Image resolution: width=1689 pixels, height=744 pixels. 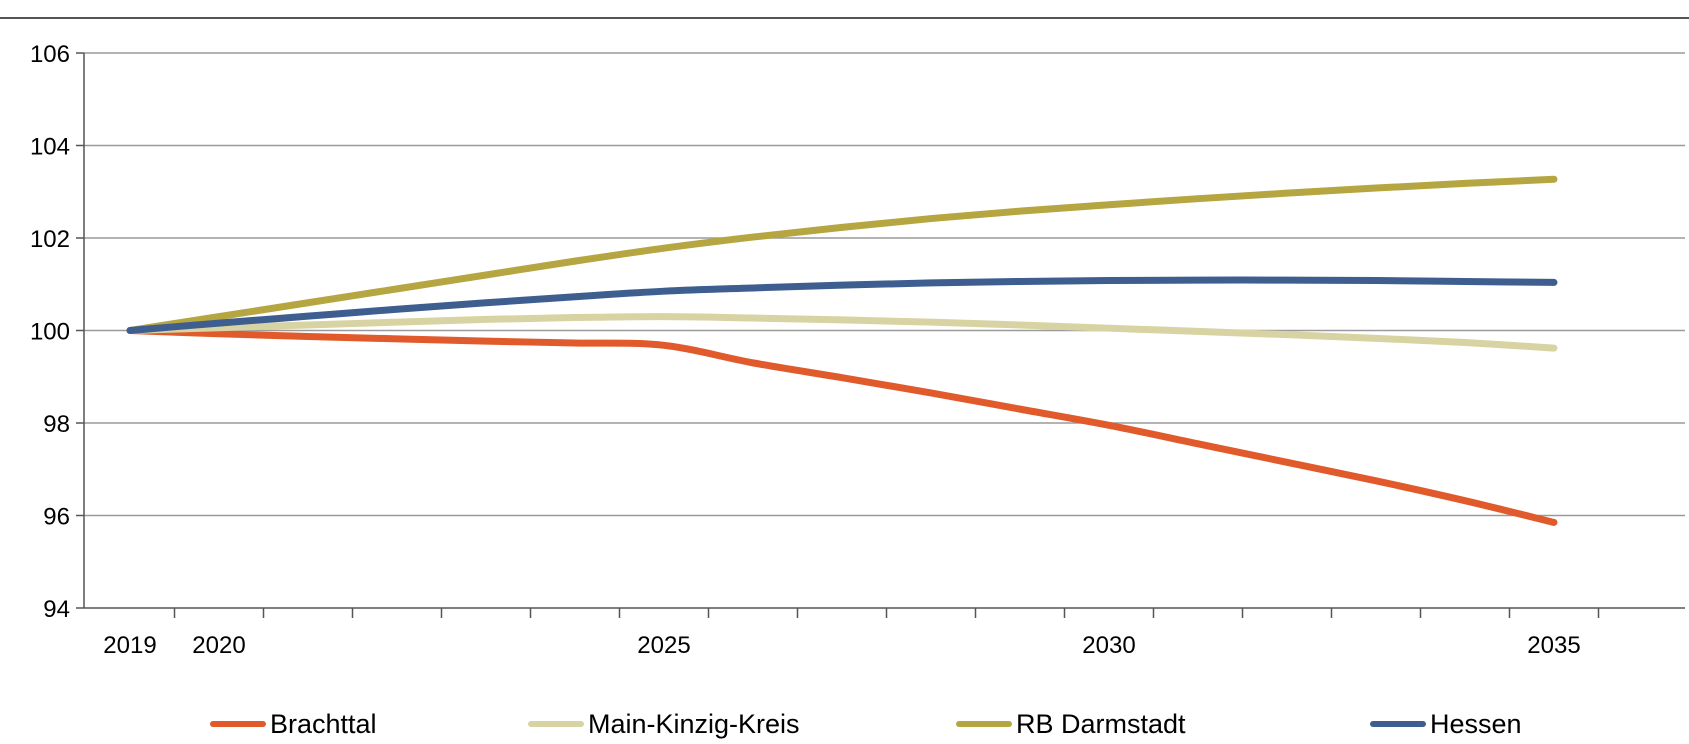 I want to click on legend-item: RB Darmstadt, so click(x=1071, y=724).